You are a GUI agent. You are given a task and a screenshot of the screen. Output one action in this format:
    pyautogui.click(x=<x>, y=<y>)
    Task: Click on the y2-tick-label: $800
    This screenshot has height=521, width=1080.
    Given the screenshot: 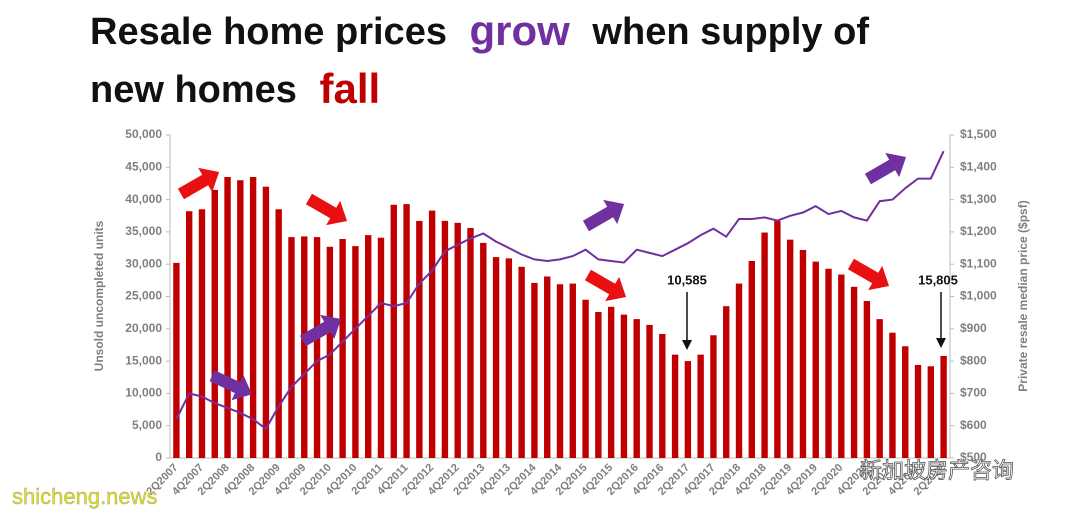 What is the action you would take?
    pyautogui.click(x=973, y=360)
    